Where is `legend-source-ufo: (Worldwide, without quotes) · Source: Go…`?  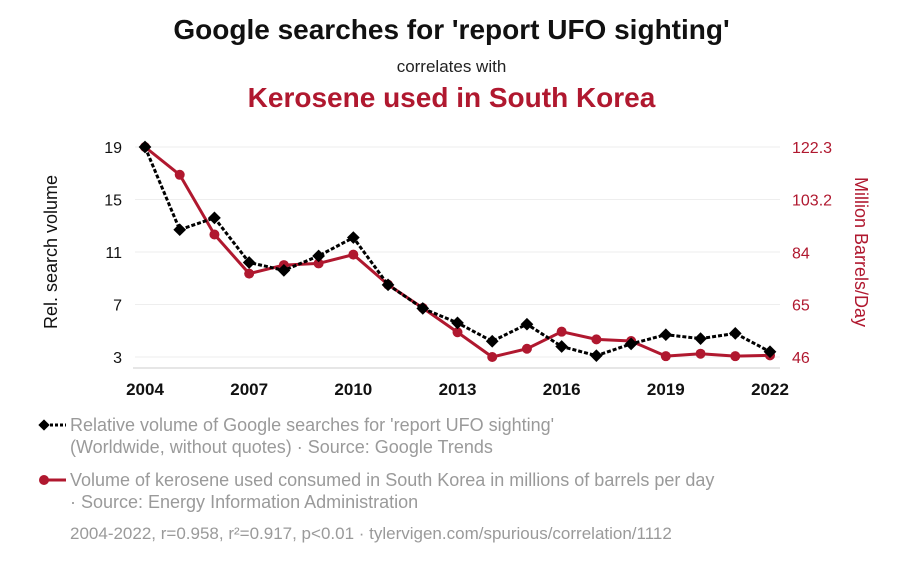 legend-source-ufo: (Worldwide, without quotes) · Source: Go… is located at coordinates (281, 447).